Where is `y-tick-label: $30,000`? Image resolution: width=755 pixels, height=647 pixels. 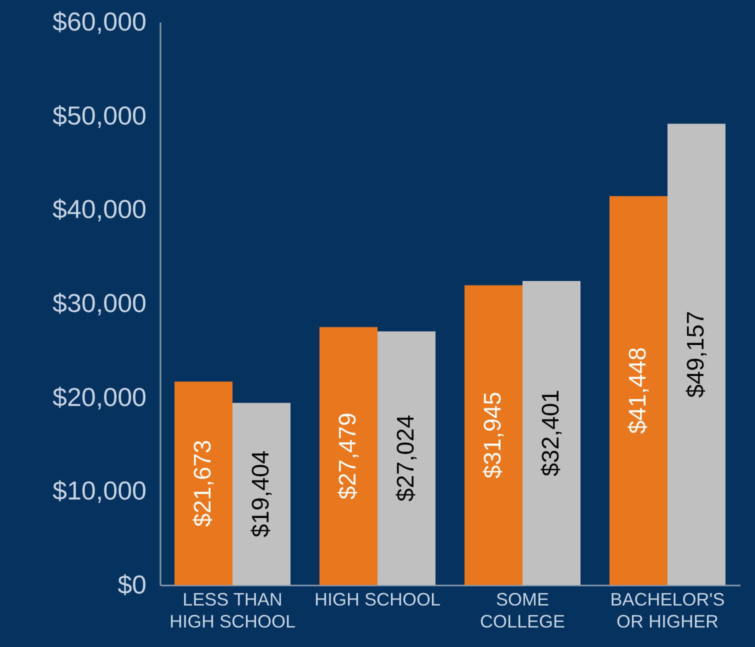 y-tick-label: $30,000 is located at coordinates (99, 303).